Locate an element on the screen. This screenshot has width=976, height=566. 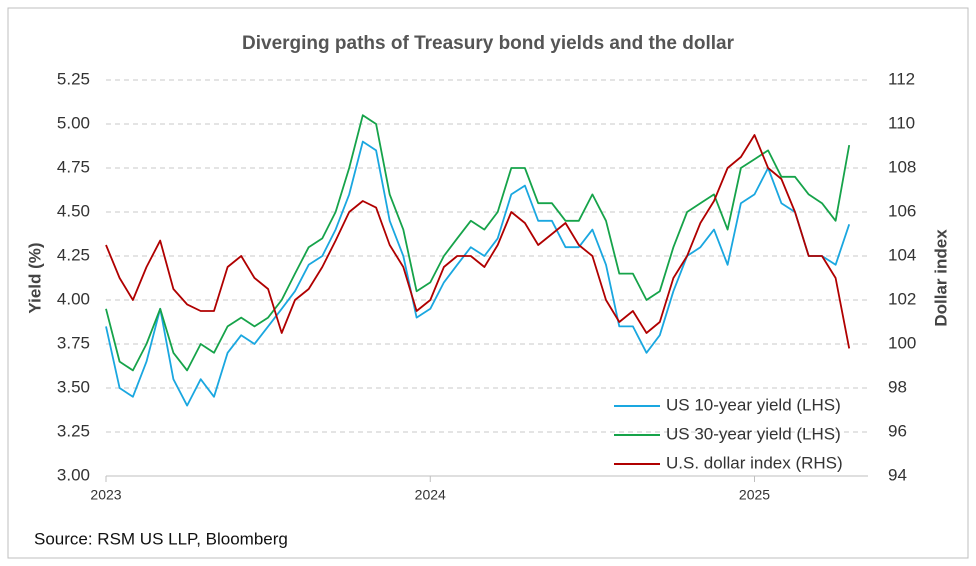
y2-tick-label: 112 is located at coordinates (901, 78).